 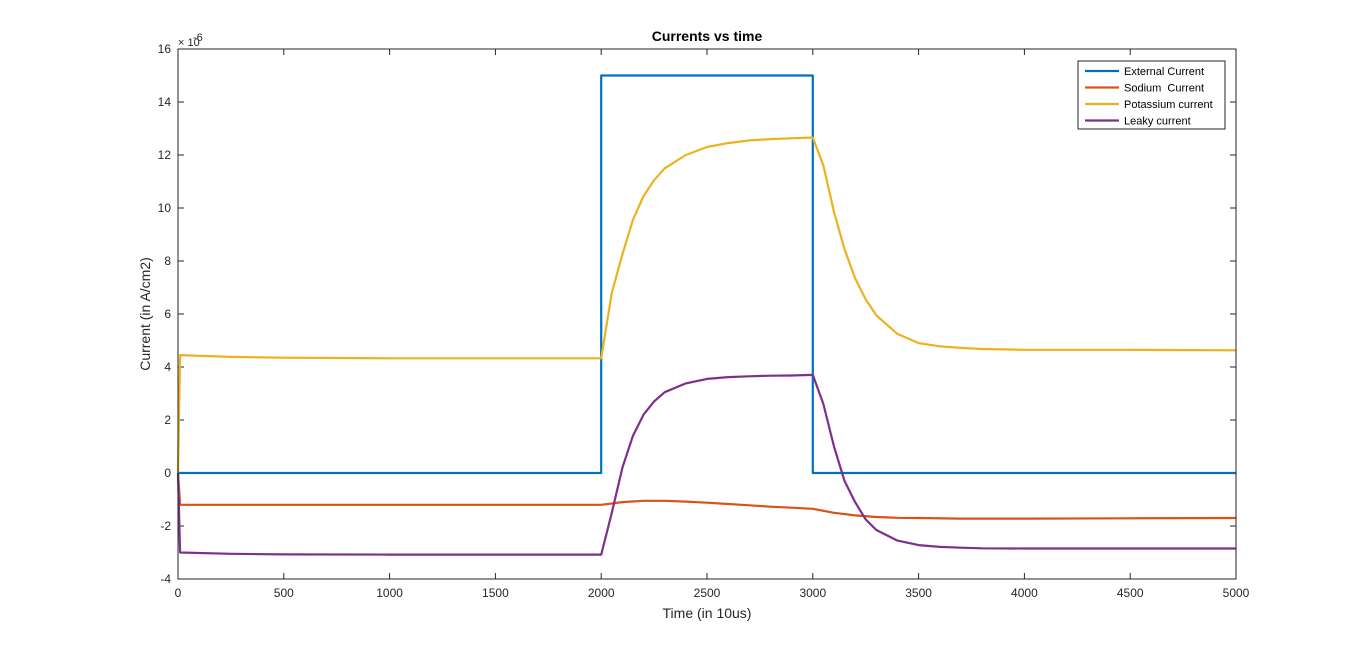 I want to click on legend-label-potassium-current: Potassium current, so click(x=1168, y=105).